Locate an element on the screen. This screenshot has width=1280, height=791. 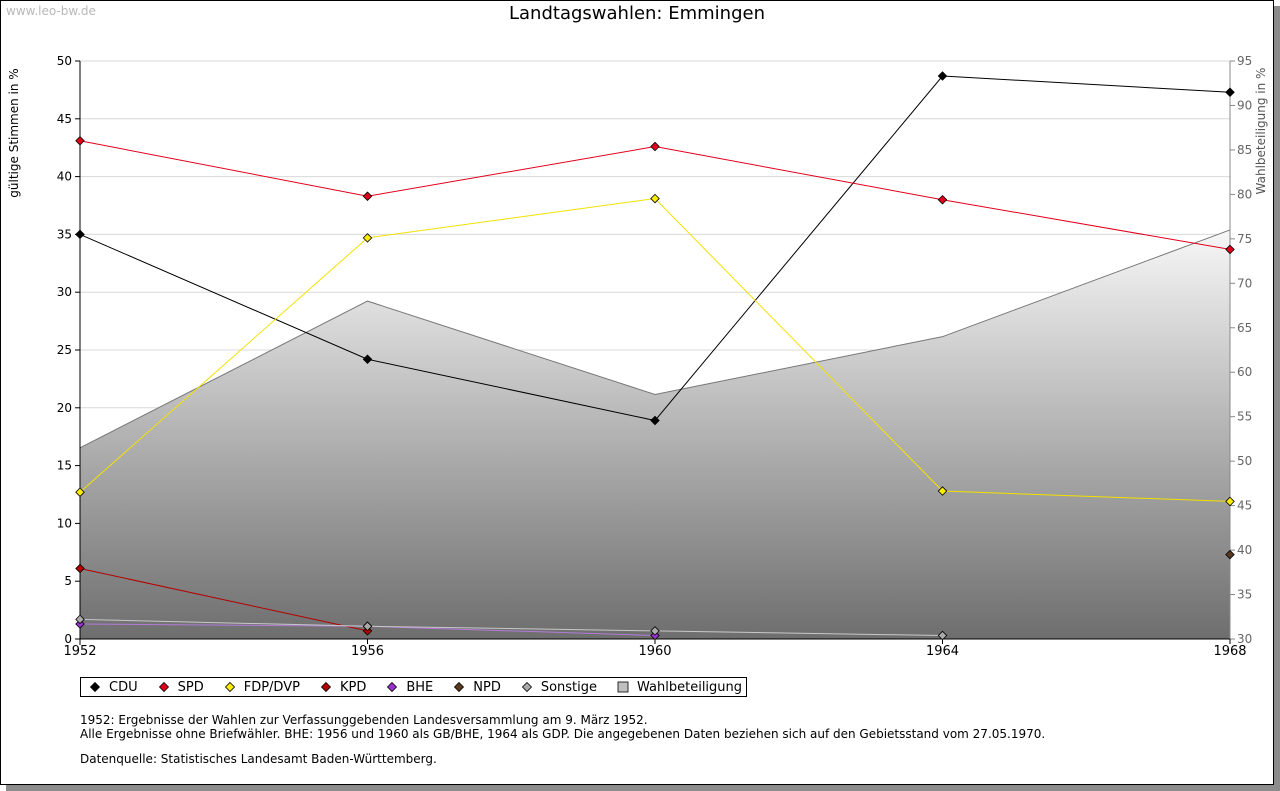
data-point-npd is located at coordinates (1230, 554).